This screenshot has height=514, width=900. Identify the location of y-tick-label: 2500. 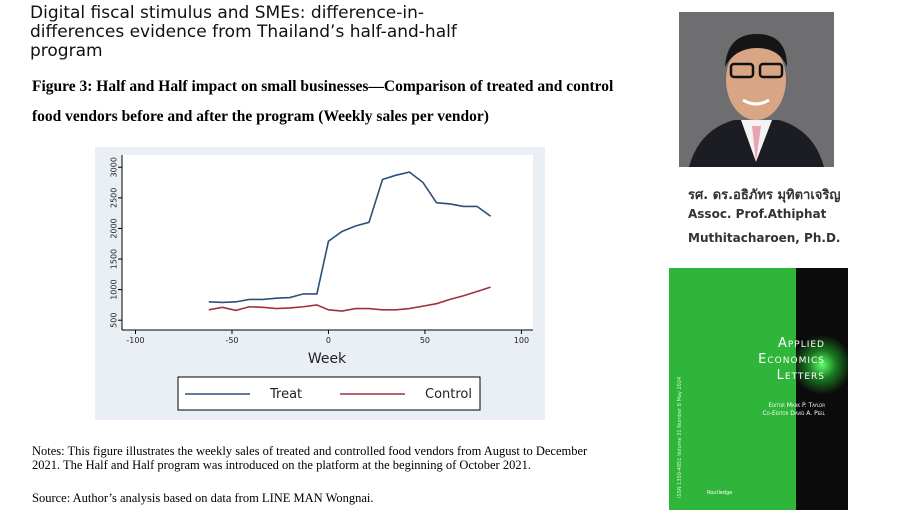
(114, 198).